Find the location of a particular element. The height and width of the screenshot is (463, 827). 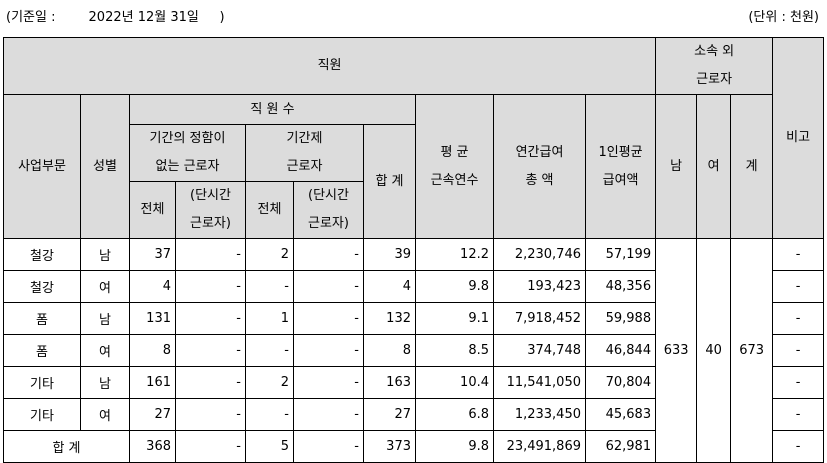

pay-total-cell: 7,918,452 is located at coordinates (539, 318).